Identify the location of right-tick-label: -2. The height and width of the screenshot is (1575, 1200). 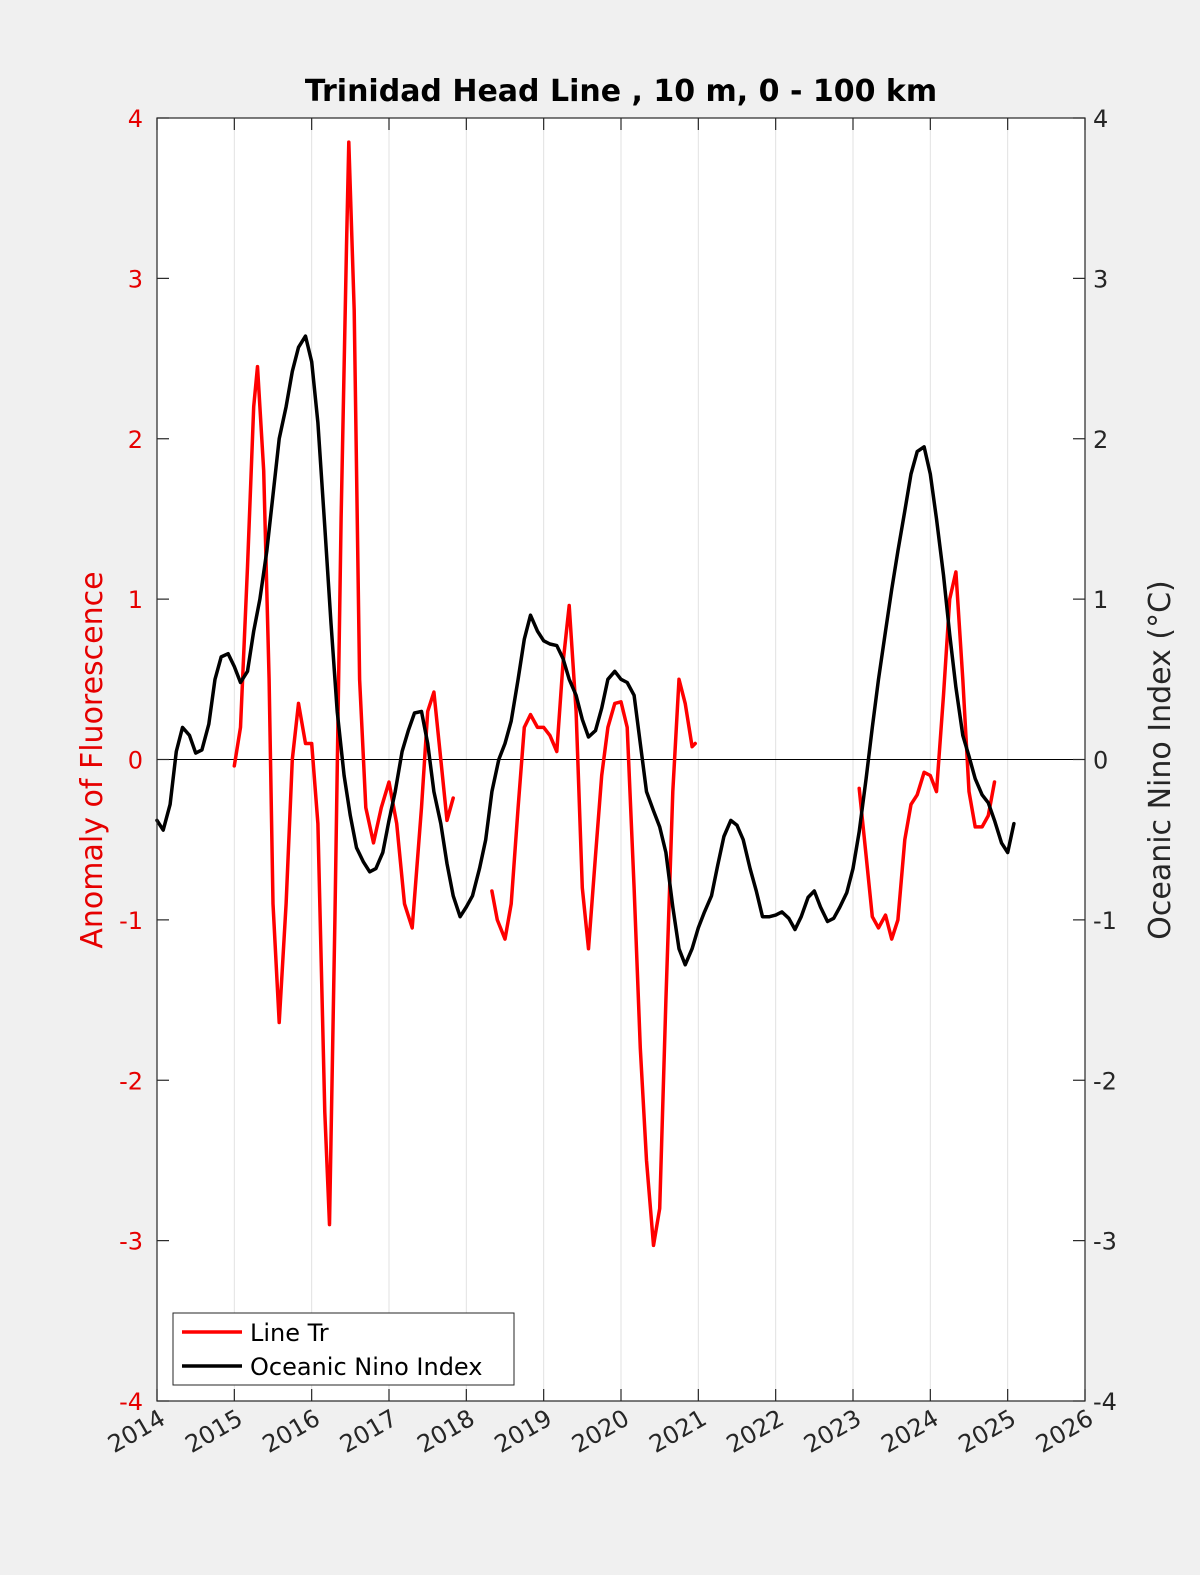
(1105, 1081).